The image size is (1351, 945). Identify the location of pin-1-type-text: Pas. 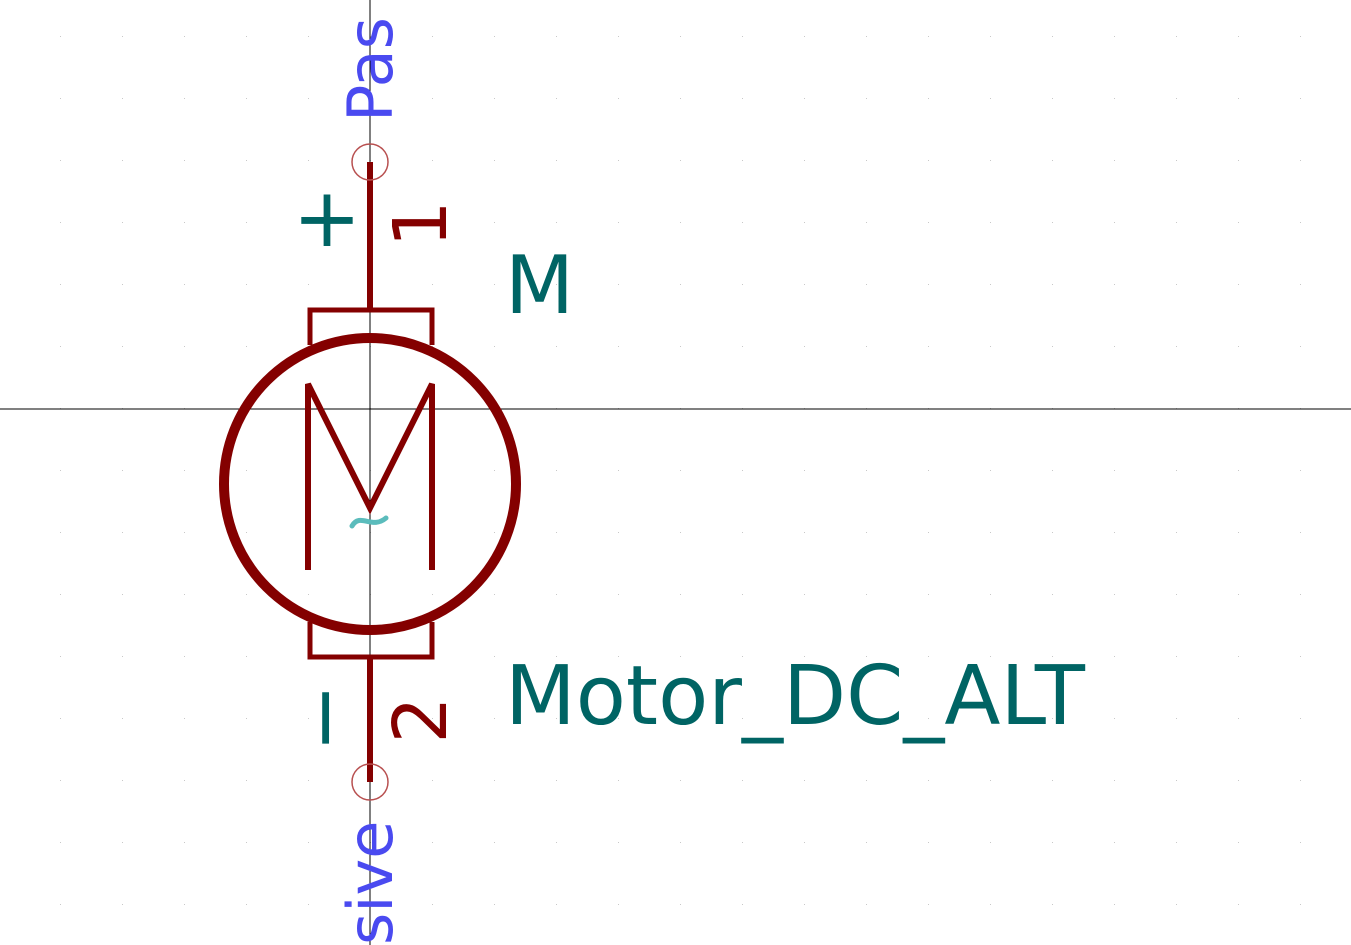
(370, 69).